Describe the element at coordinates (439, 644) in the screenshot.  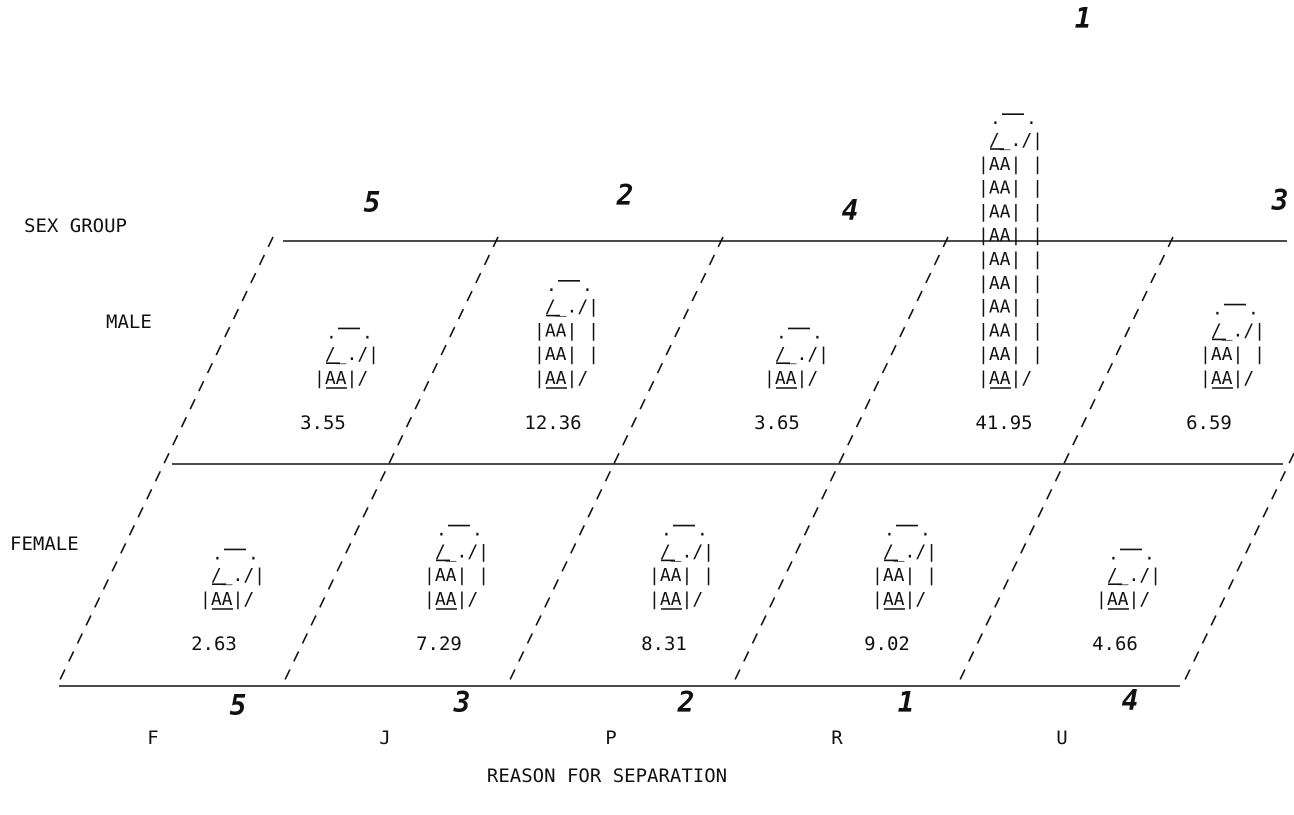
I see `value-label-female-j: 7.29` at that location.